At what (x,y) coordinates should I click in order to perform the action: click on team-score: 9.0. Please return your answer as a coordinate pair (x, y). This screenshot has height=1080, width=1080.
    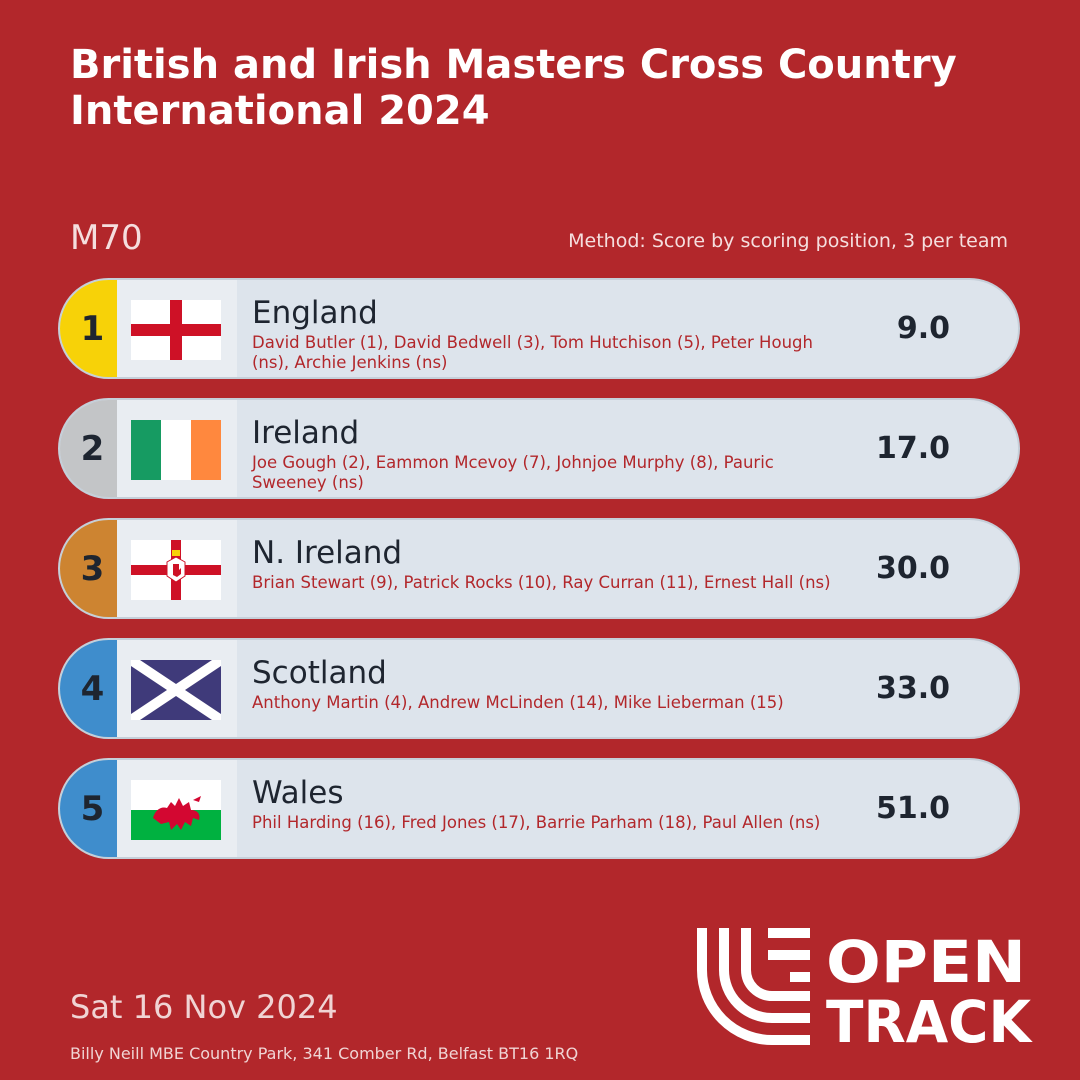
    Looking at the image, I should click on (923, 328).